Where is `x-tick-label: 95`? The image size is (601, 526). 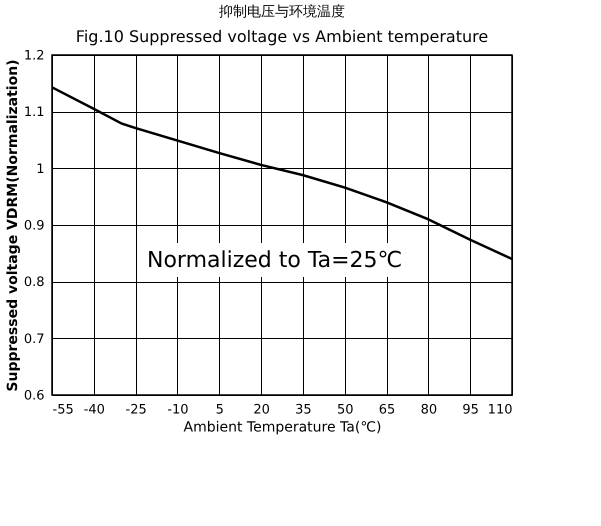 x-tick-label: 95 is located at coordinates (470, 410).